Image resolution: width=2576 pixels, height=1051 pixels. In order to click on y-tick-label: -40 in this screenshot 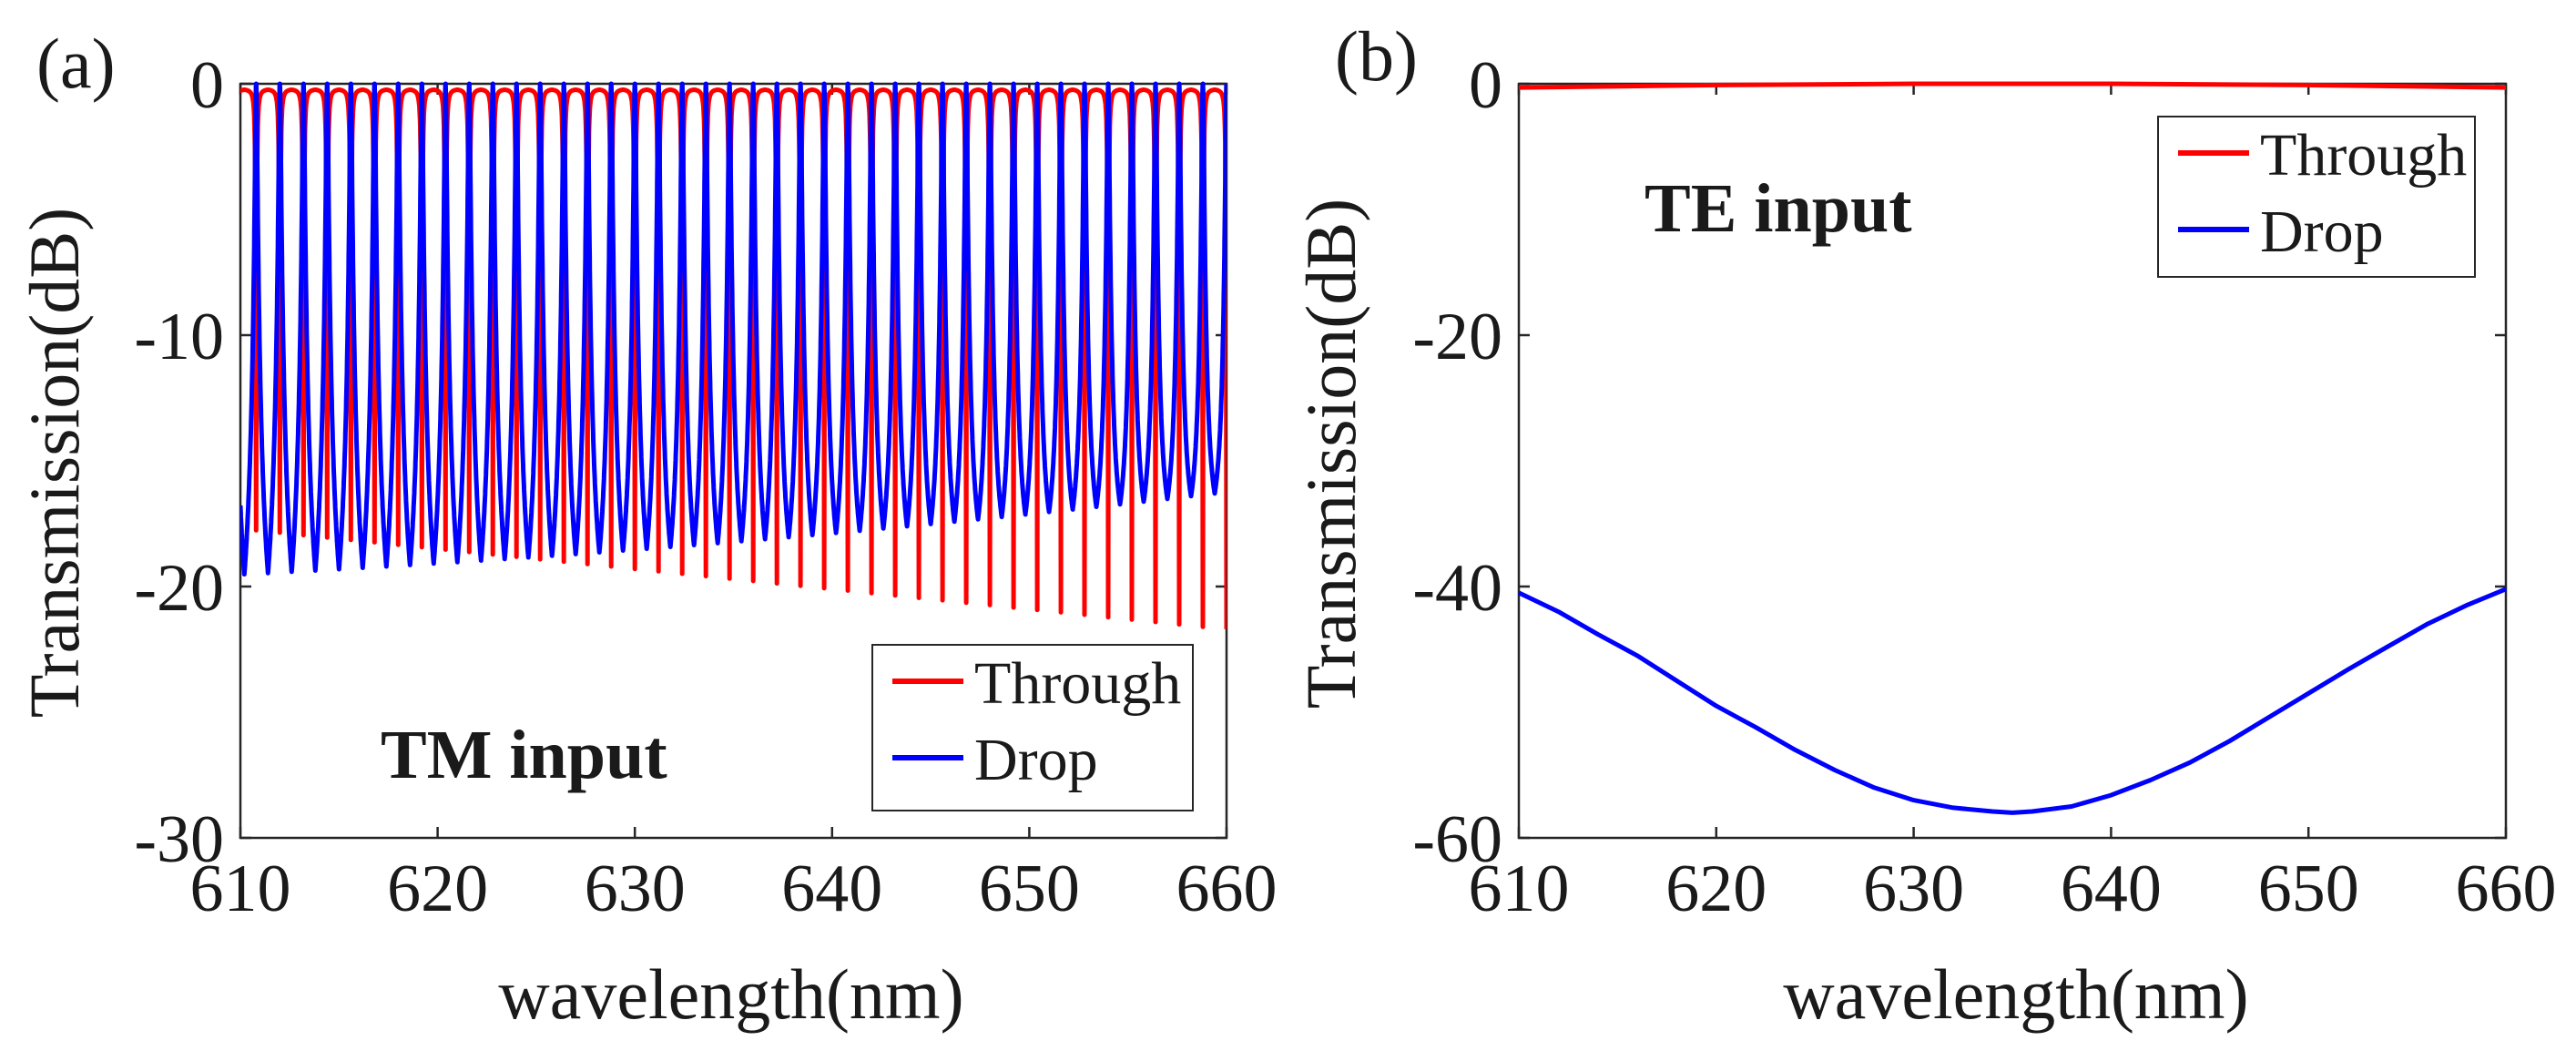, I will do `click(1457, 588)`.